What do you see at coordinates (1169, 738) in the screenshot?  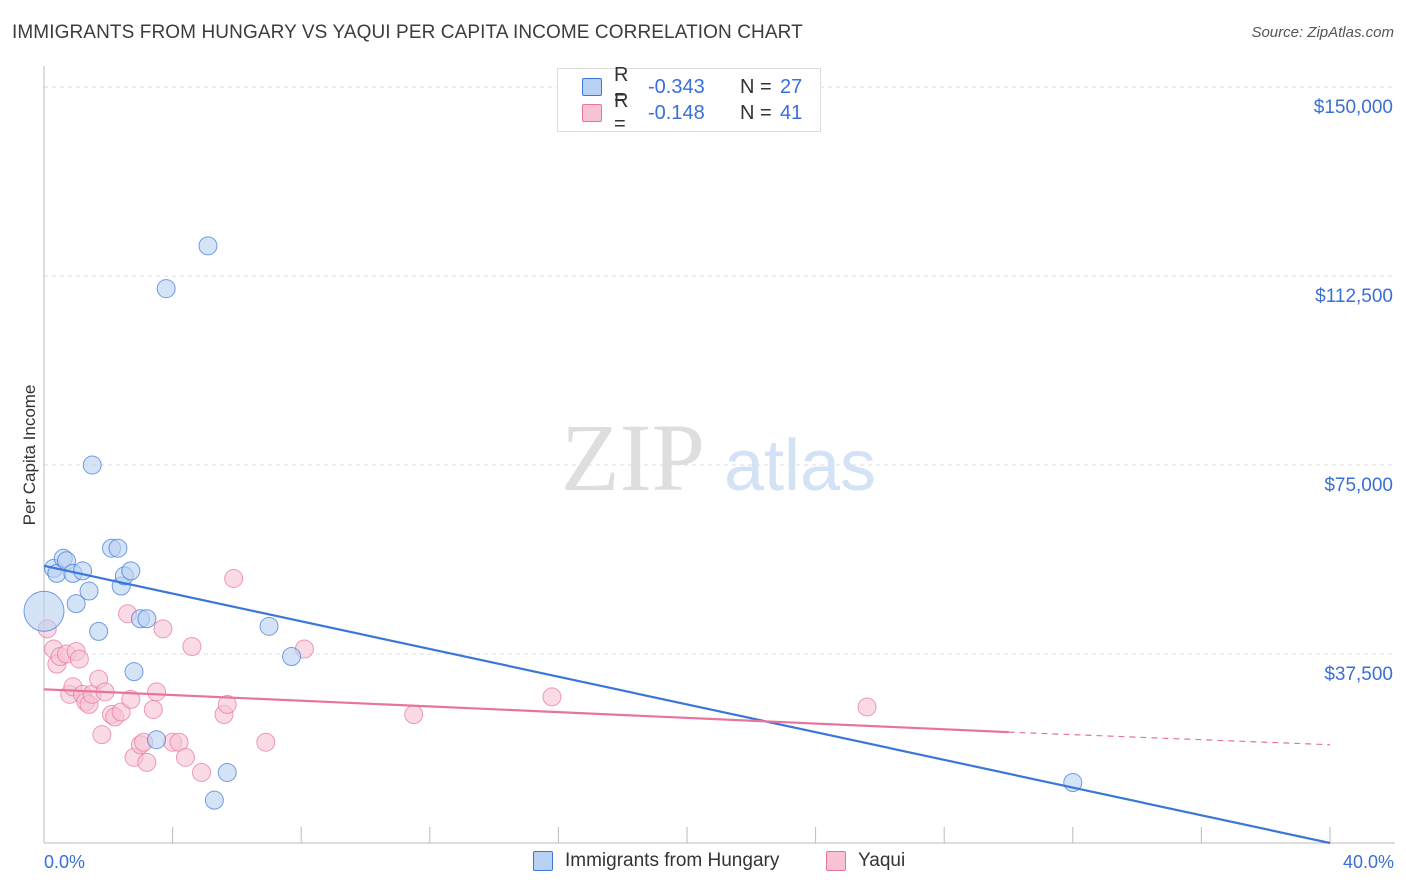 I see `yaqui-trend-extension` at bounding box center [1169, 738].